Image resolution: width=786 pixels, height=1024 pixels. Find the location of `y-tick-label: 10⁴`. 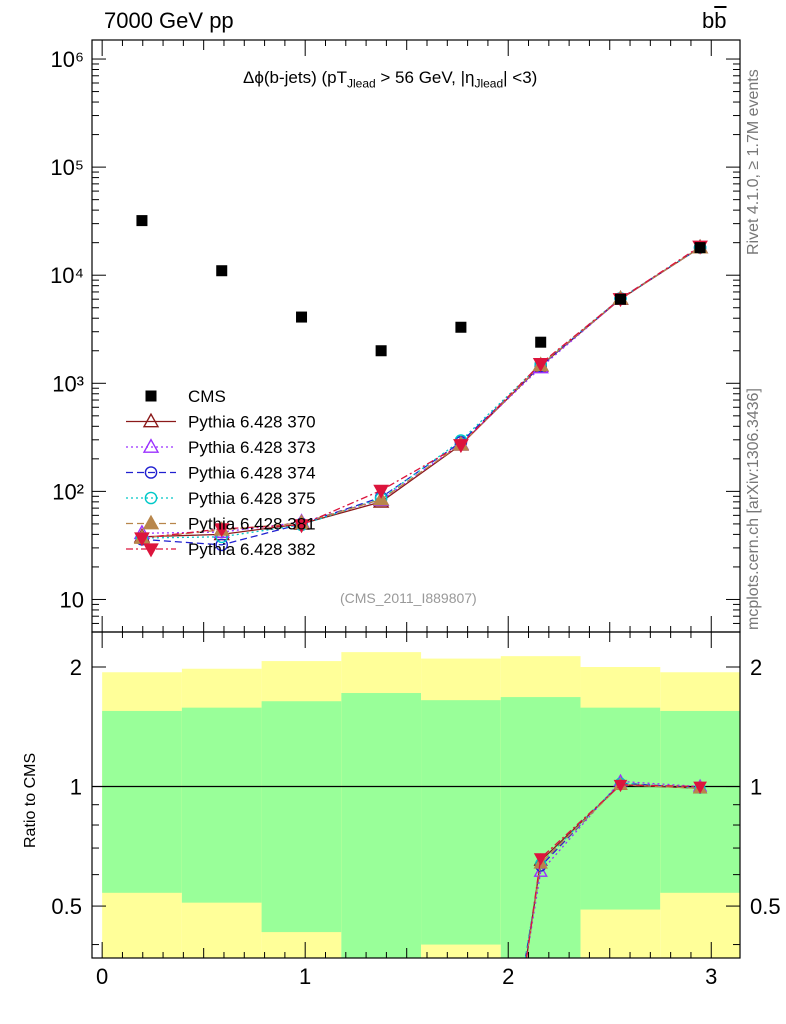

y-tick-label: 10⁴ is located at coordinates (67, 275).